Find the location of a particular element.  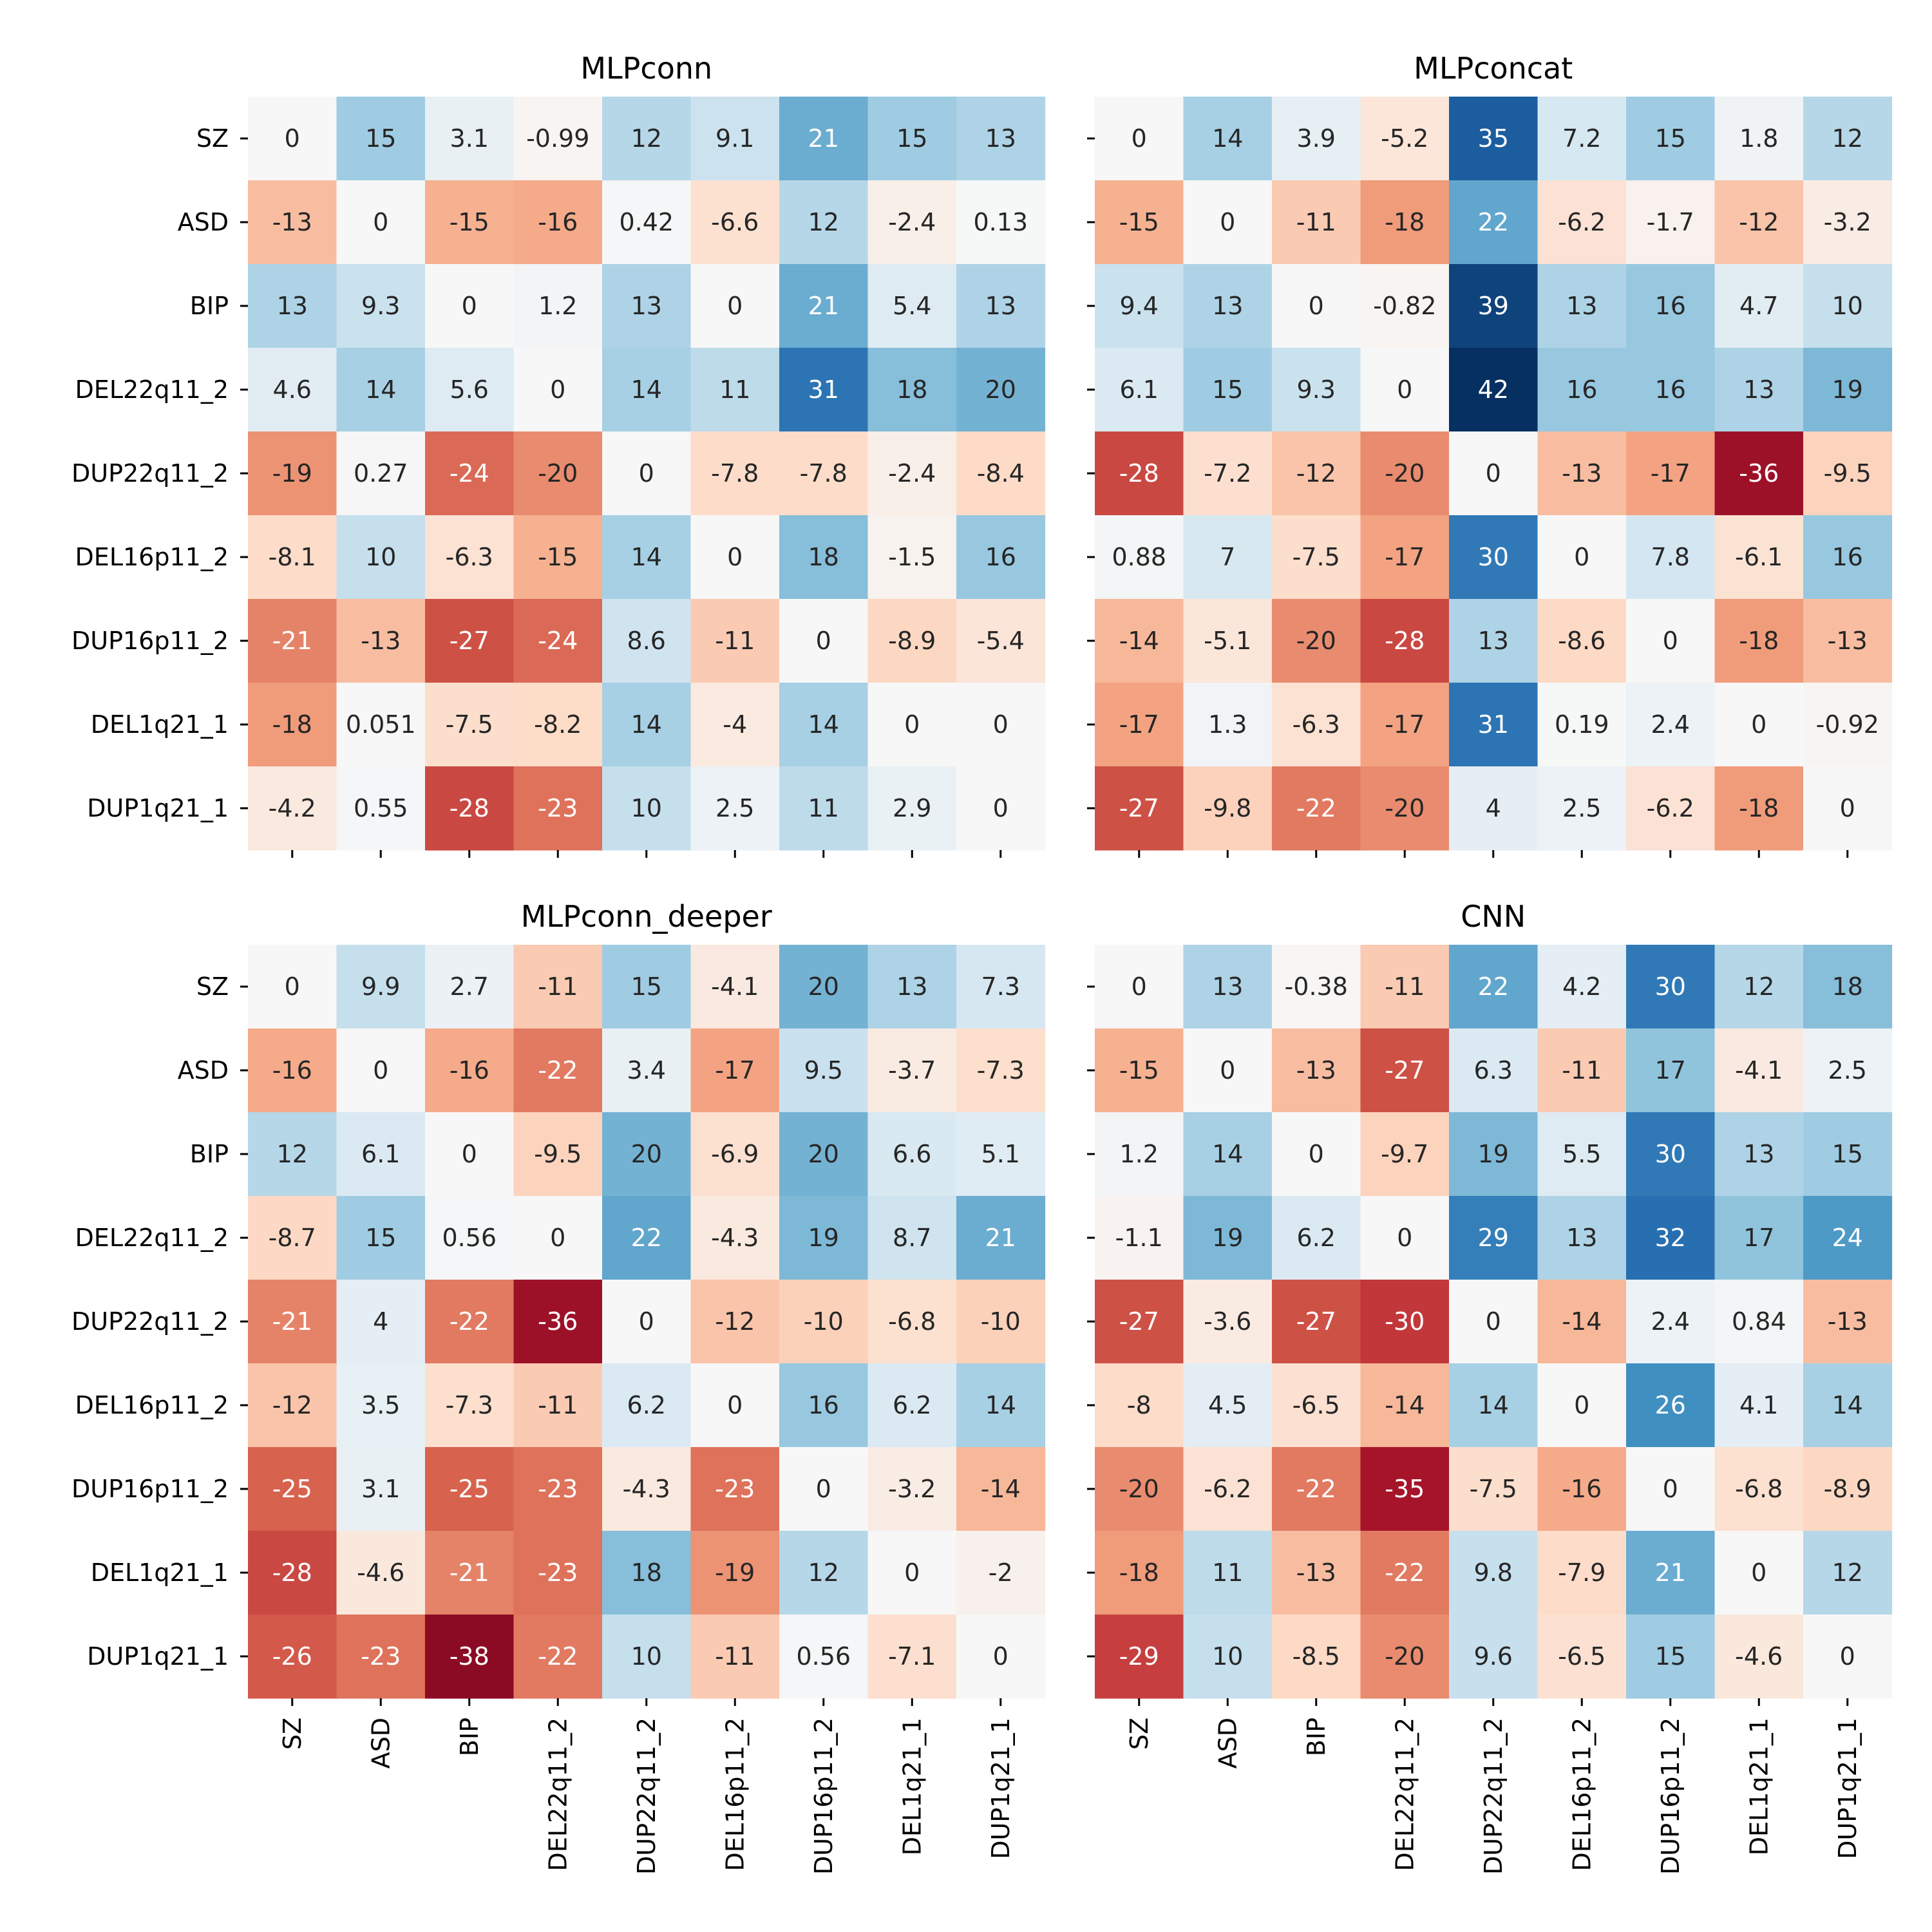

cell-value-label: -4.2 is located at coordinates (293, 808).